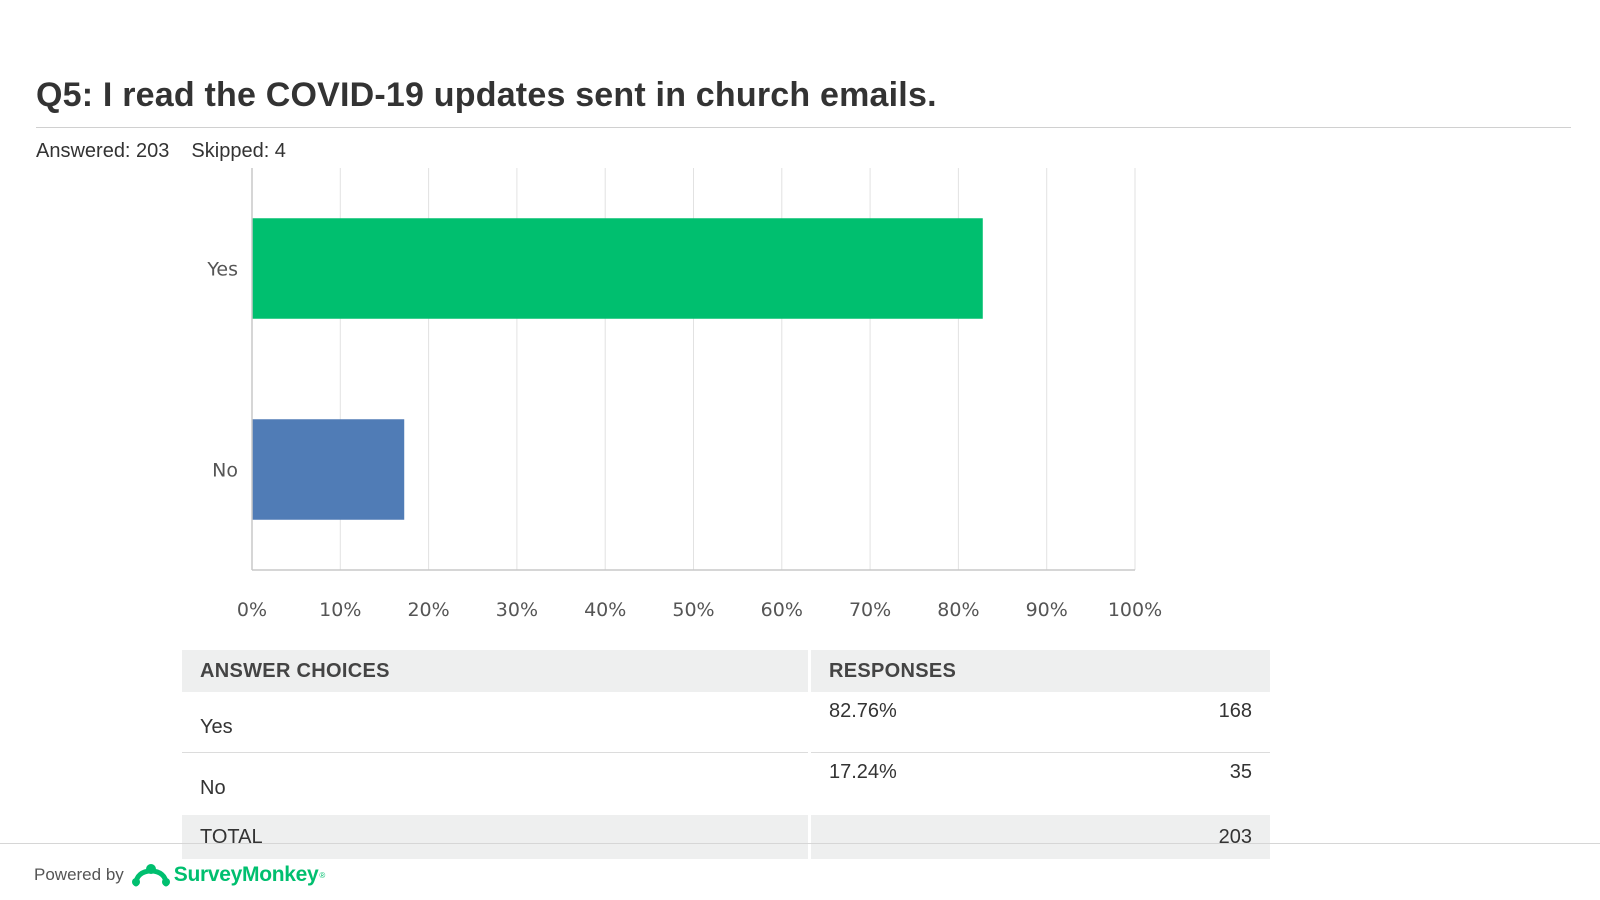  What do you see at coordinates (340, 610) in the screenshot?
I see `x-tick-label: 10%` at bounding box center [340, 610].